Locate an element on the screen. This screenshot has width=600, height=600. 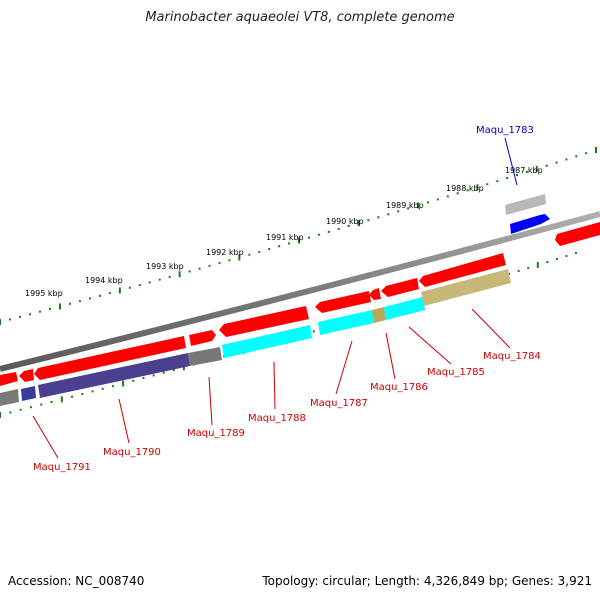
gene-label-maqu-1785: Maqu_1785 is located at coordinates (456, 372).